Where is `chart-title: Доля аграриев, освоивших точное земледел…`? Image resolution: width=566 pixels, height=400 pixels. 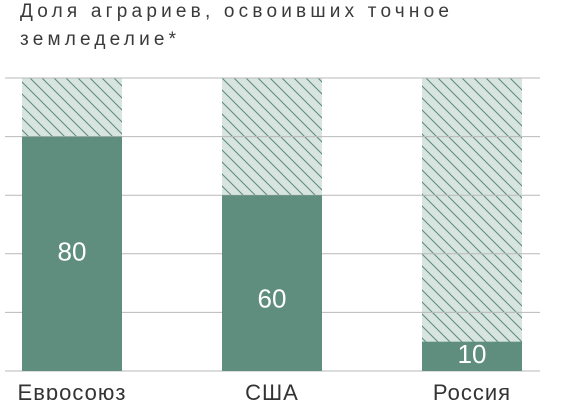 chart-title: Доля аграриев, освоивших точное земледел… is located at coordinates (237, 25).